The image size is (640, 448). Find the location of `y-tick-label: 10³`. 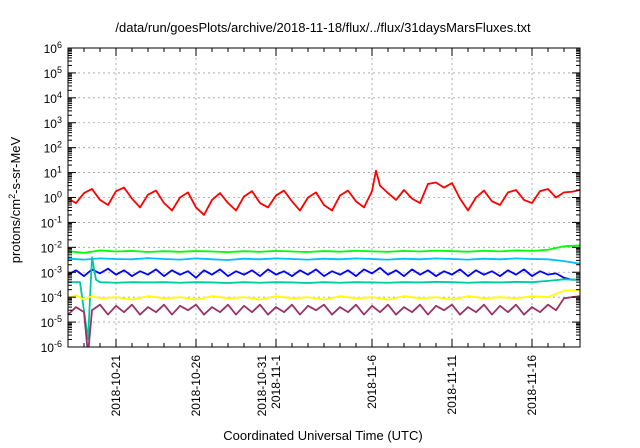

y-tick-label: 10³ is located at coordinates (53, 123).